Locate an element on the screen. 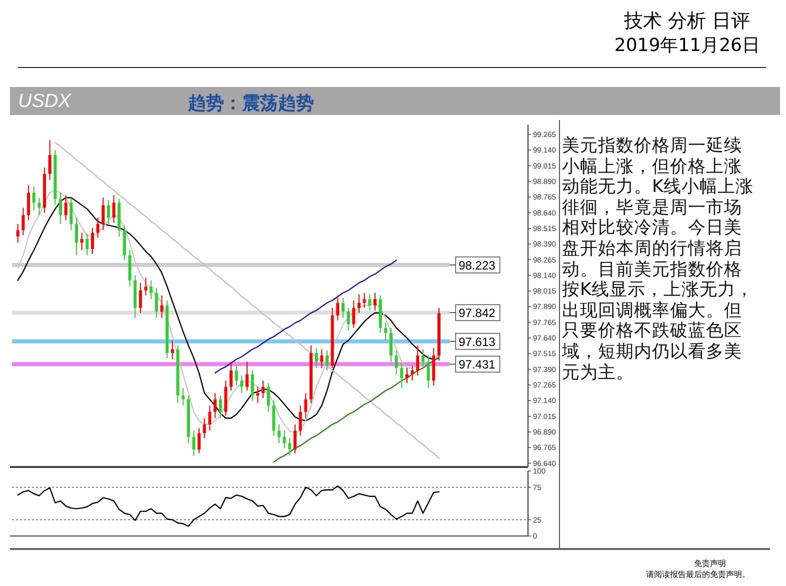 This screenshot has width=786, height=586. ref-line-label: 97.613 is located at coordinates (477, 341).